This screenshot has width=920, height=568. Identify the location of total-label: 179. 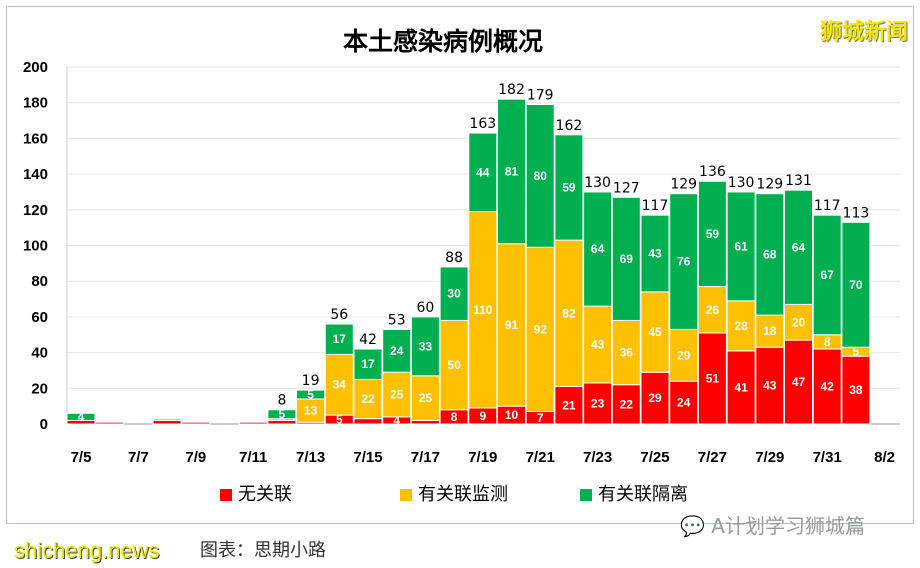
(540, 95).